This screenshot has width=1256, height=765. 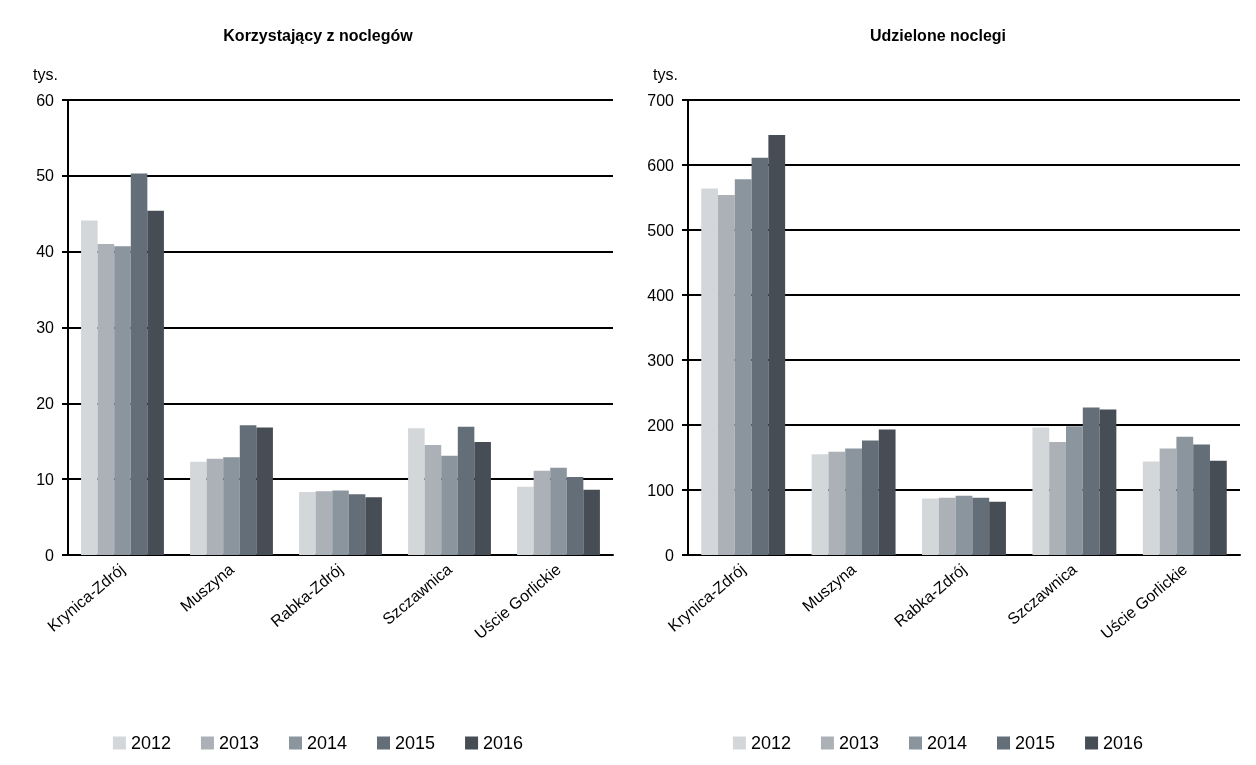 I want to click on y-tick-label: 100, so click(x=661, y=490).